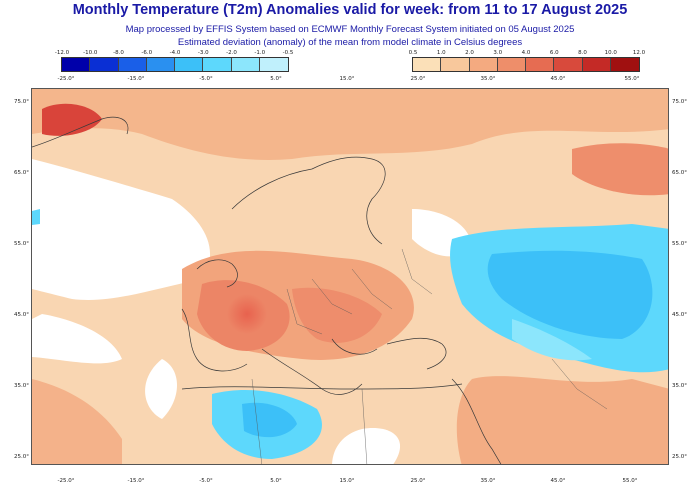 The width and height of the screenshot is (700, 495). What do you see at coordinates (36, 217) in the screenshot?
I see `cold-atlantic-spot` at bounding box center [36, 217].